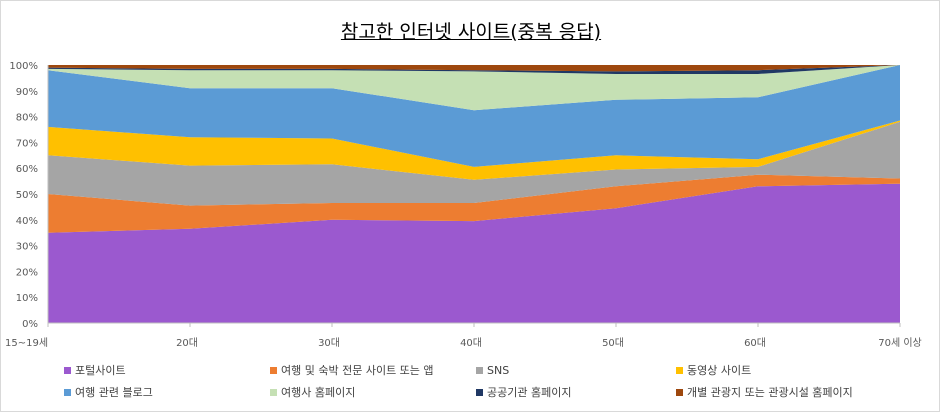 This screenshot has width=940, height=413. What do you see at coordinates (529, 392) in the screenshot?
I see `legend-label: 공공기관 홈페이지` at bounding box center [529, 392].